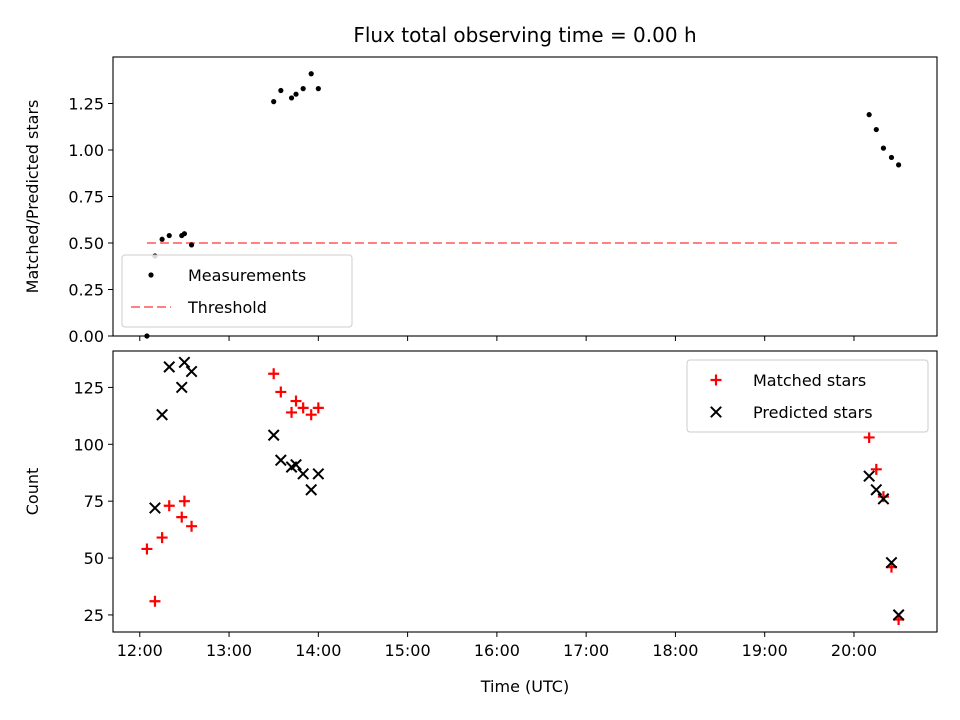 The height and width of the screenshot is (720, 960). Describe the element at coordinates (86, 104) in the screenshot. I see `y-tick-label: 1.25` at that location.